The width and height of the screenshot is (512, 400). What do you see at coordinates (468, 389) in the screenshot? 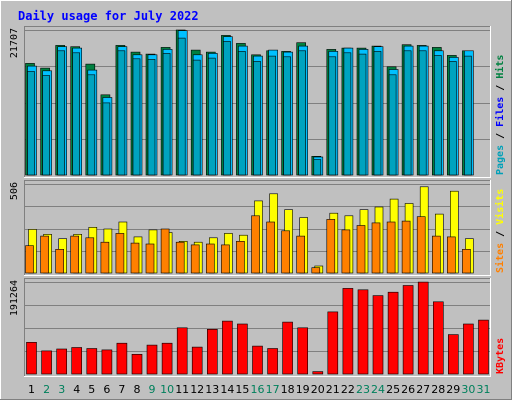
I see `day-label-30: 30` at bounding box center [468, 389].